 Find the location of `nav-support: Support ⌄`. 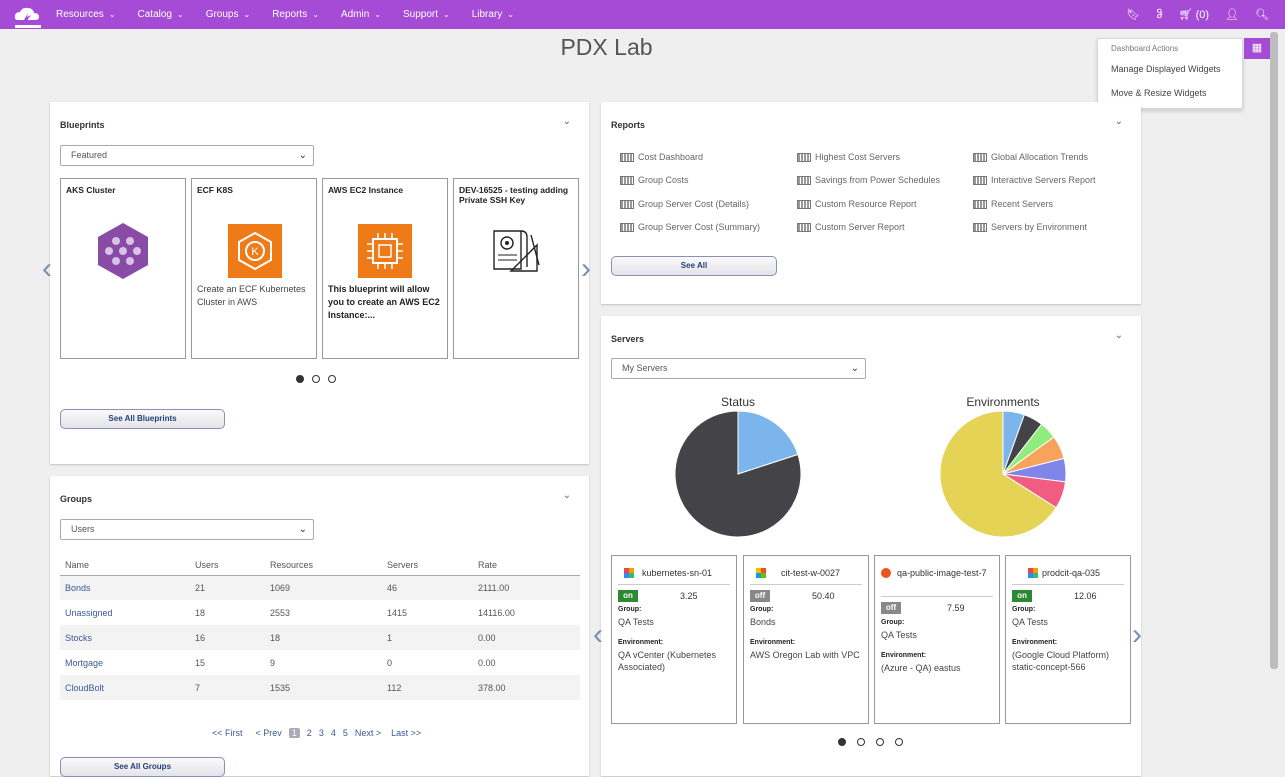

nav-support: Support ⌄ is located at coordinates (426, 14).